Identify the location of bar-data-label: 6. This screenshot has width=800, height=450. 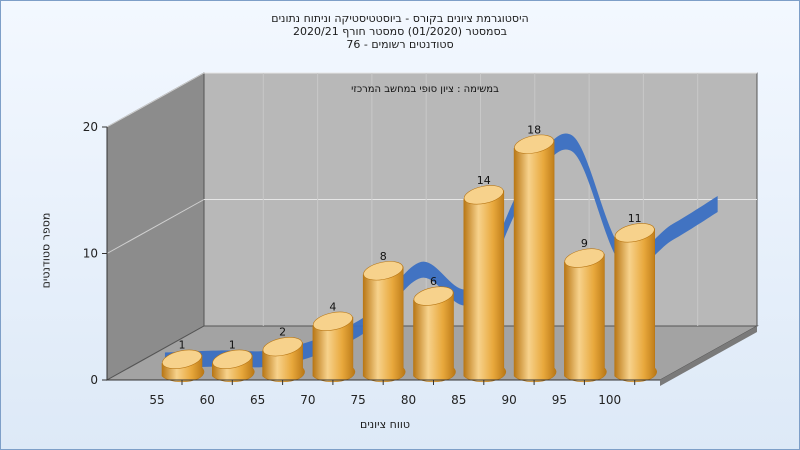
(433, 281).